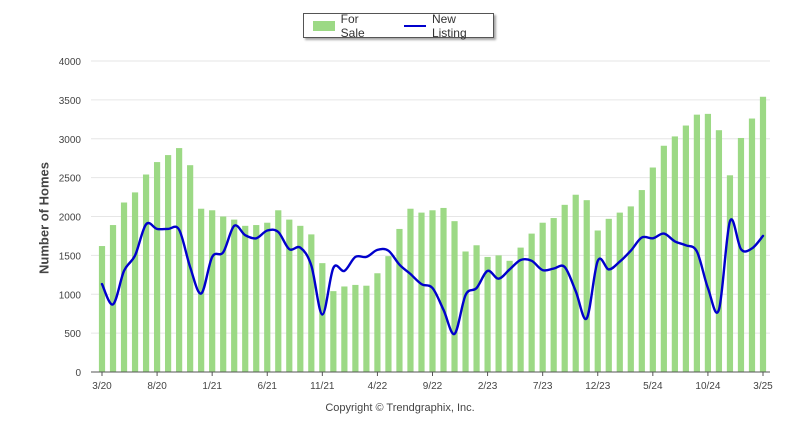 This screenshot has height=434, width=800. I want to click on y-tick-label: 4000, so click(70, 62).